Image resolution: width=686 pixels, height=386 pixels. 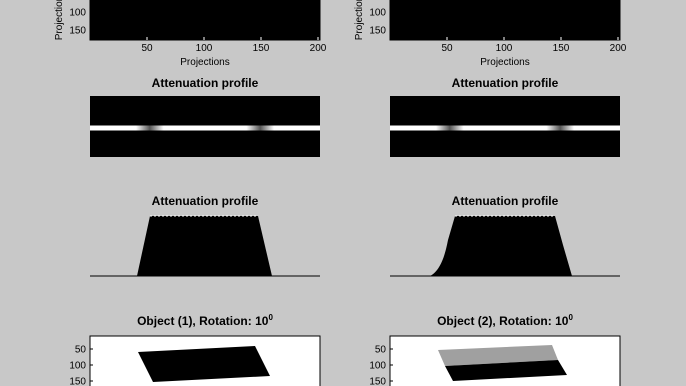 I want to click on title-text: Object (2), Rotation: 10, so click(x=503, y=321).